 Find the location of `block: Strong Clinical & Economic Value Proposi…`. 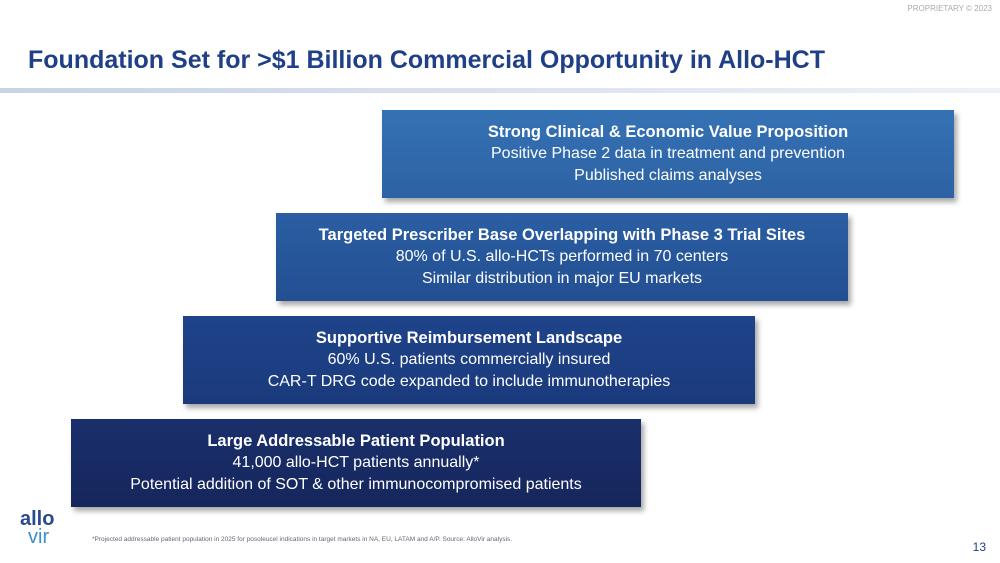

block: Strong Clinical & Economic Value Proposi… is located at coordinates (668, 154).